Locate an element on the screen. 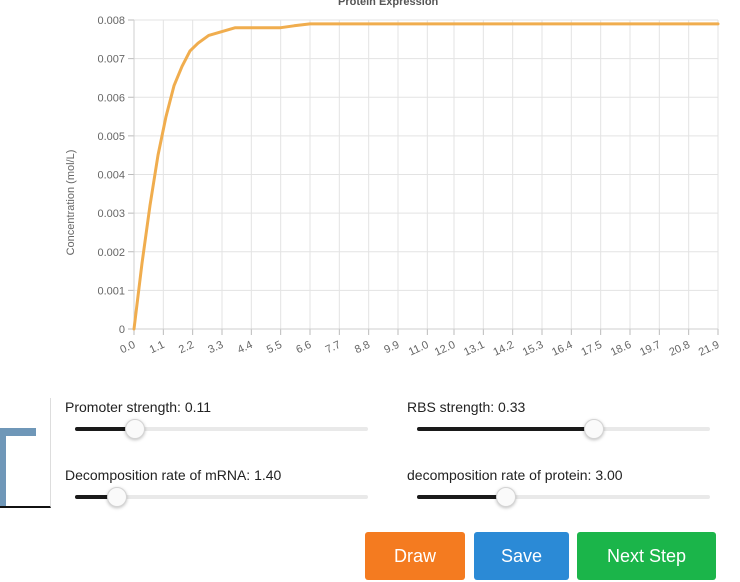 The width and height of the screenshot is (740, 582). x-tick-label: 19.7 is located at coordinates (650, 349).